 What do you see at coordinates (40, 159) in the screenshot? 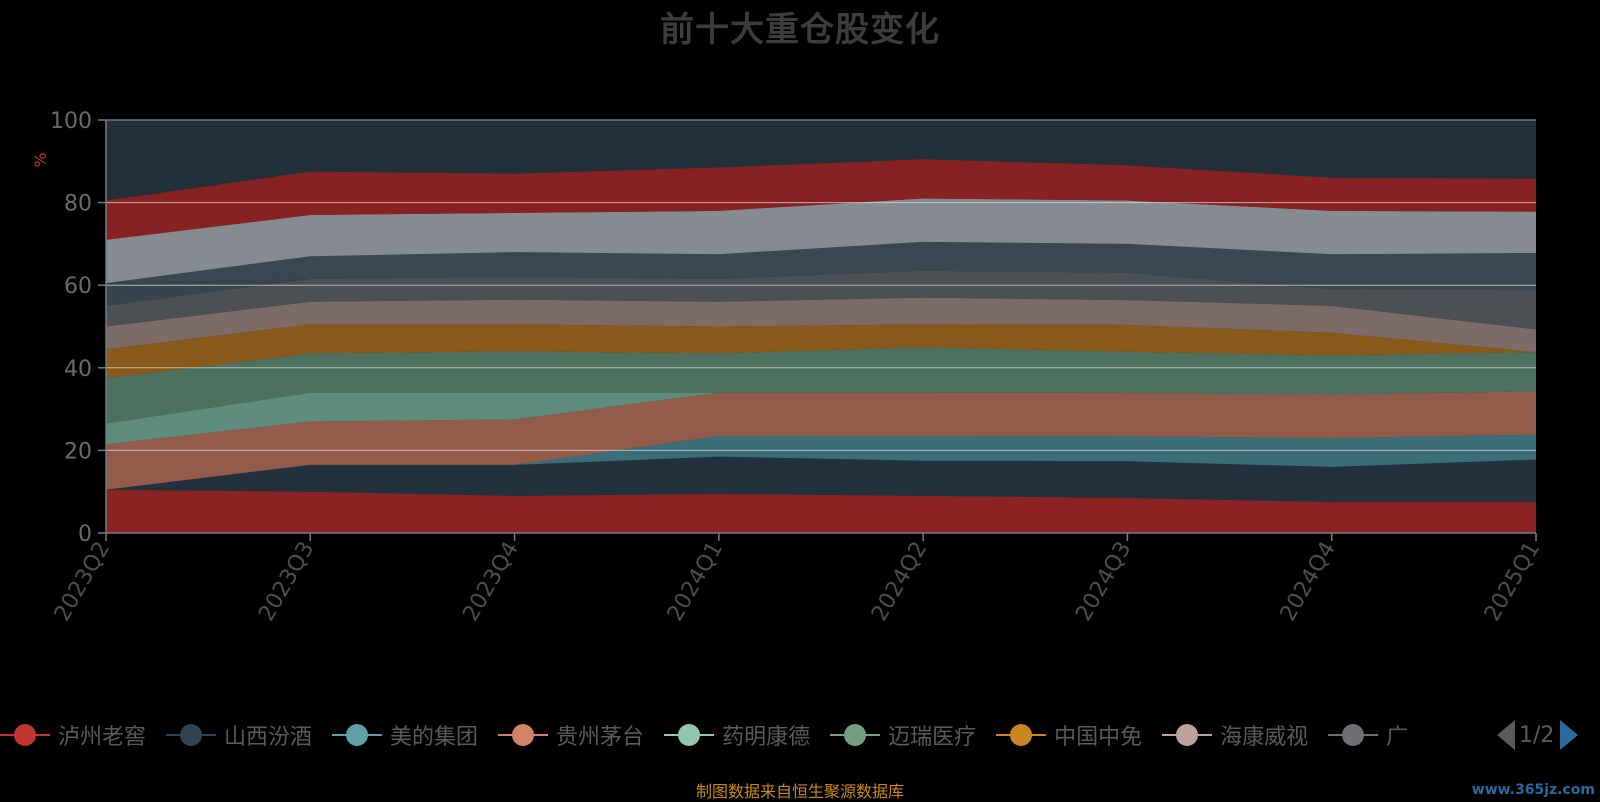
I see `y-axis-label: %` at bounding box center [40, 159].